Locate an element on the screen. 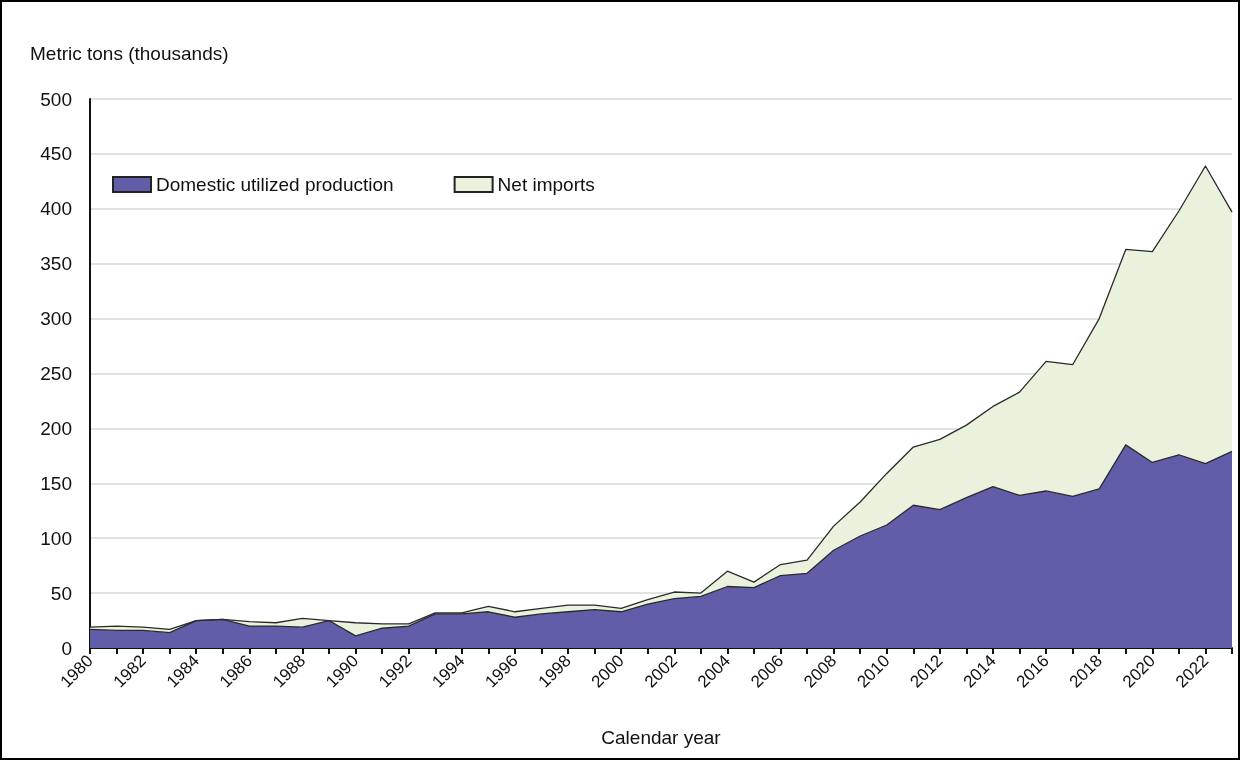 Image resolution: width=1240 pixels, height=760 pixels. y-tick-label: 500 is located at coordinates (56, 99).